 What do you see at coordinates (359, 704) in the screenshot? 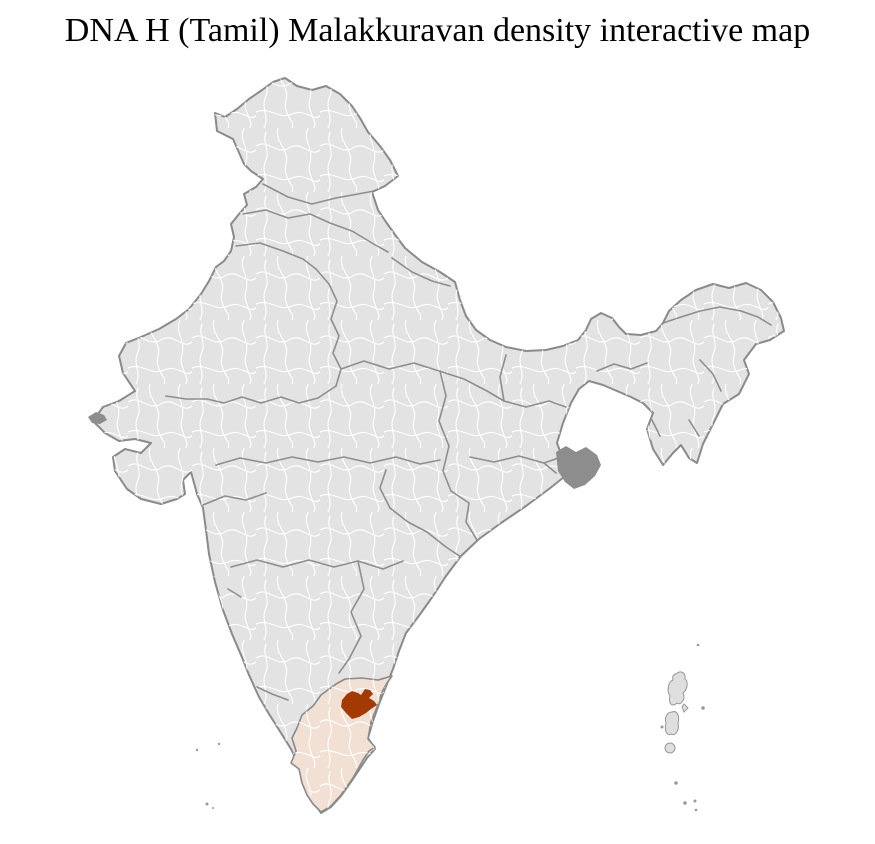
I see `highlighted-district` at bounding box center [359, 704].